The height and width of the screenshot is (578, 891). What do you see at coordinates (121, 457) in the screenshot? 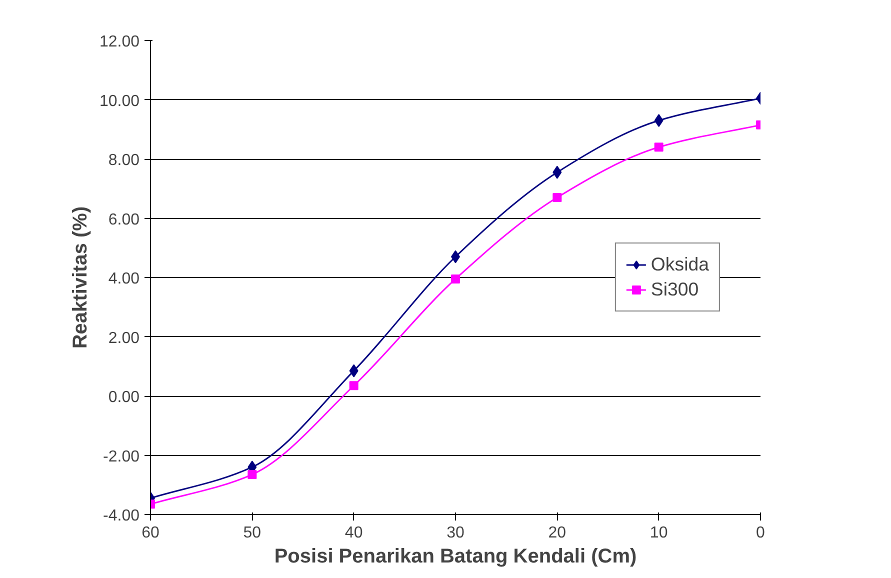
I see `y-tick-label: -2.00` at bounding box center [121, 457].